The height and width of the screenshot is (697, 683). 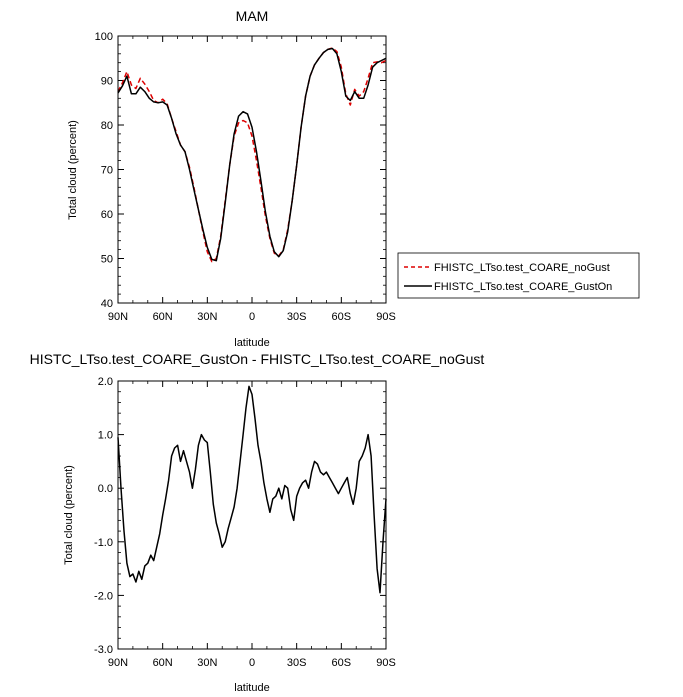 What do you see at coordinates (386, 317) in the screenshot?
I see `top-x-tick-label: 90S` at bounding box center [386, 317].